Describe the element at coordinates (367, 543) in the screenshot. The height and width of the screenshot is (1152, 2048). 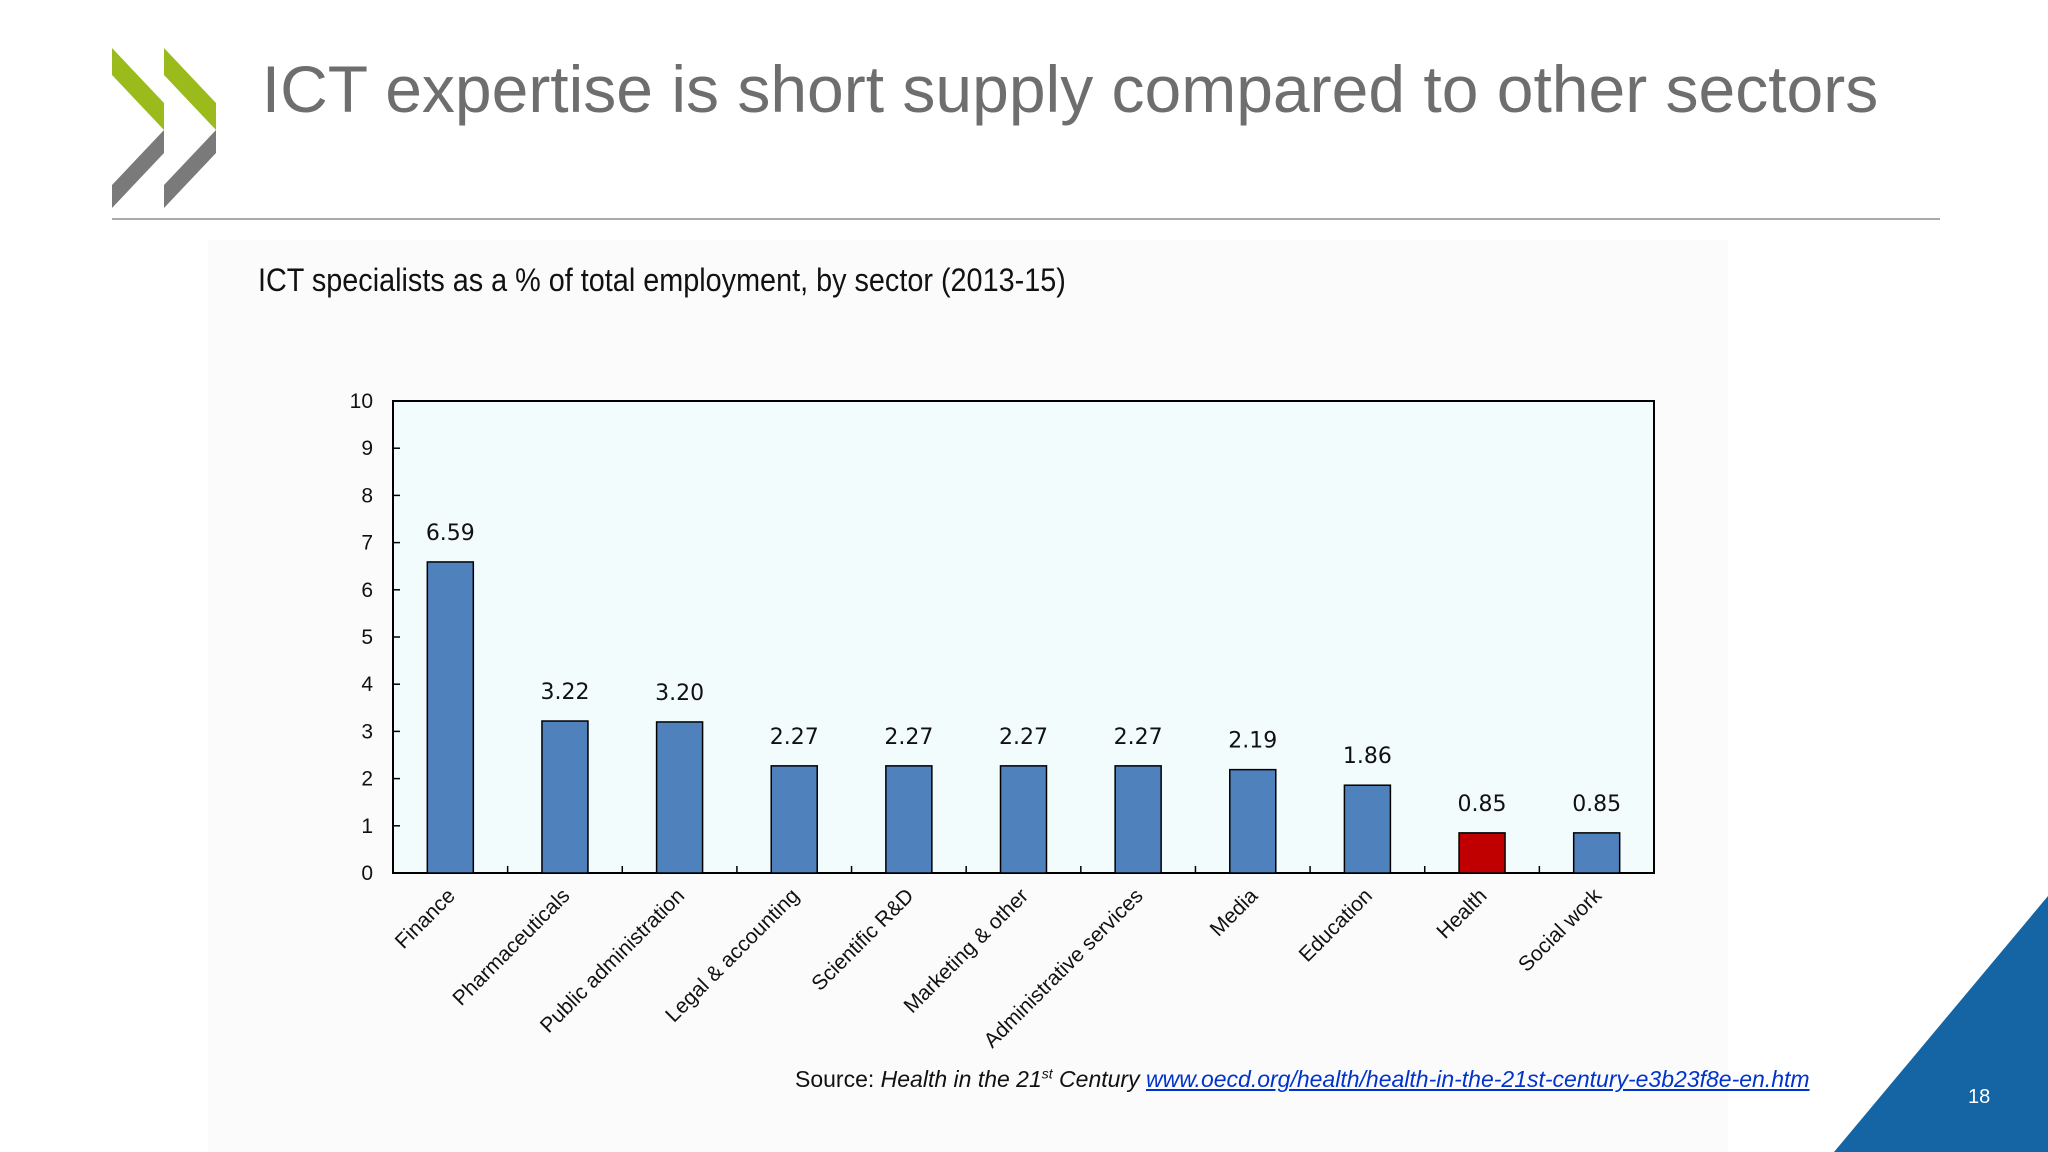
I see `y-tick-label: 7` at that location.